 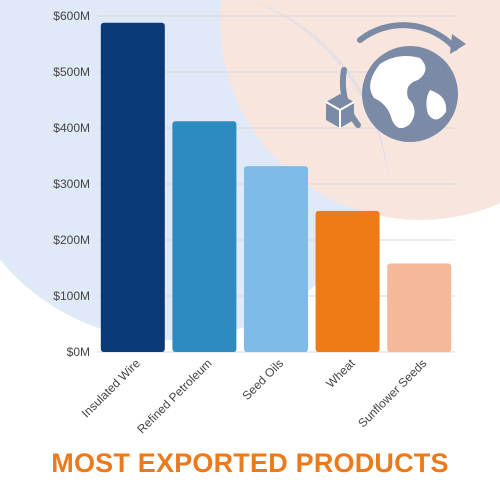 I want to click on x-tick-label: Seed Oils, so click(x=262, y=379).